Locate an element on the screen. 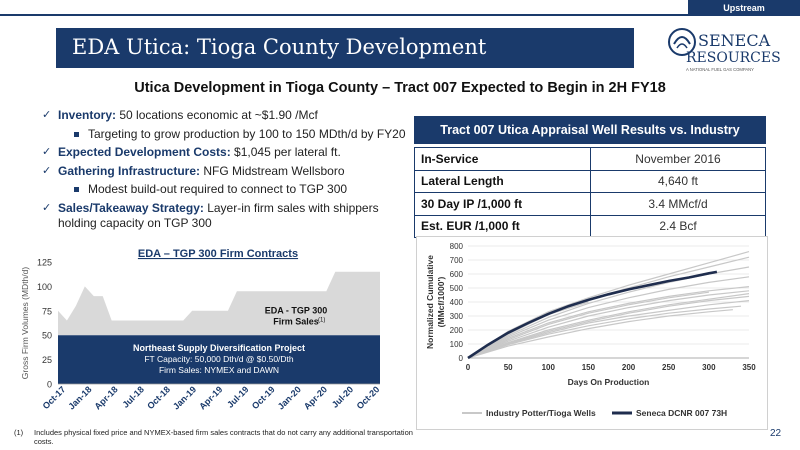  firm-sales-label-line1: EDA - TGP 300 is located at coordinates (296, 311).